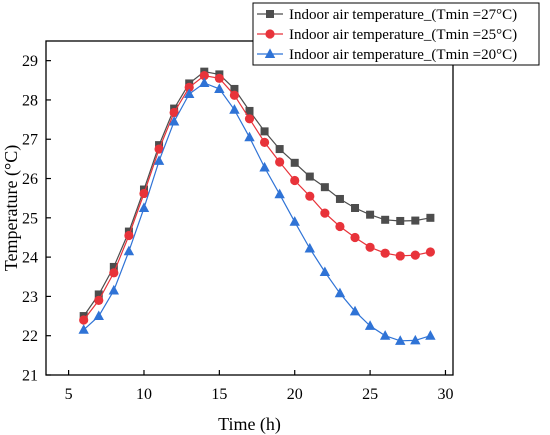 This screenshot has width=550, height=435. I want to click on y-tick-label: 23, so click(30, 297).